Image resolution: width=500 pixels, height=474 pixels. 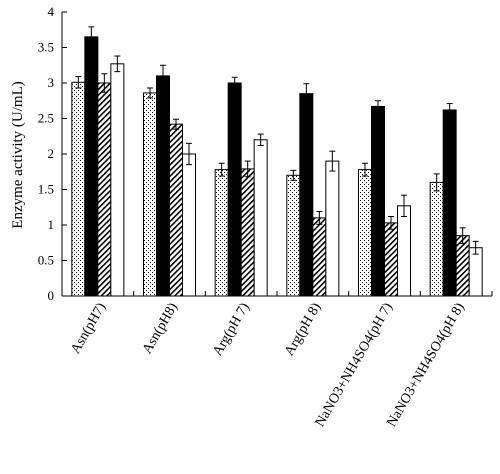 What do you see at coordinates (303, 329) in the screenshot?
I see `x-category-label: Arg(pH 8)` at bounding box center [303, 329].